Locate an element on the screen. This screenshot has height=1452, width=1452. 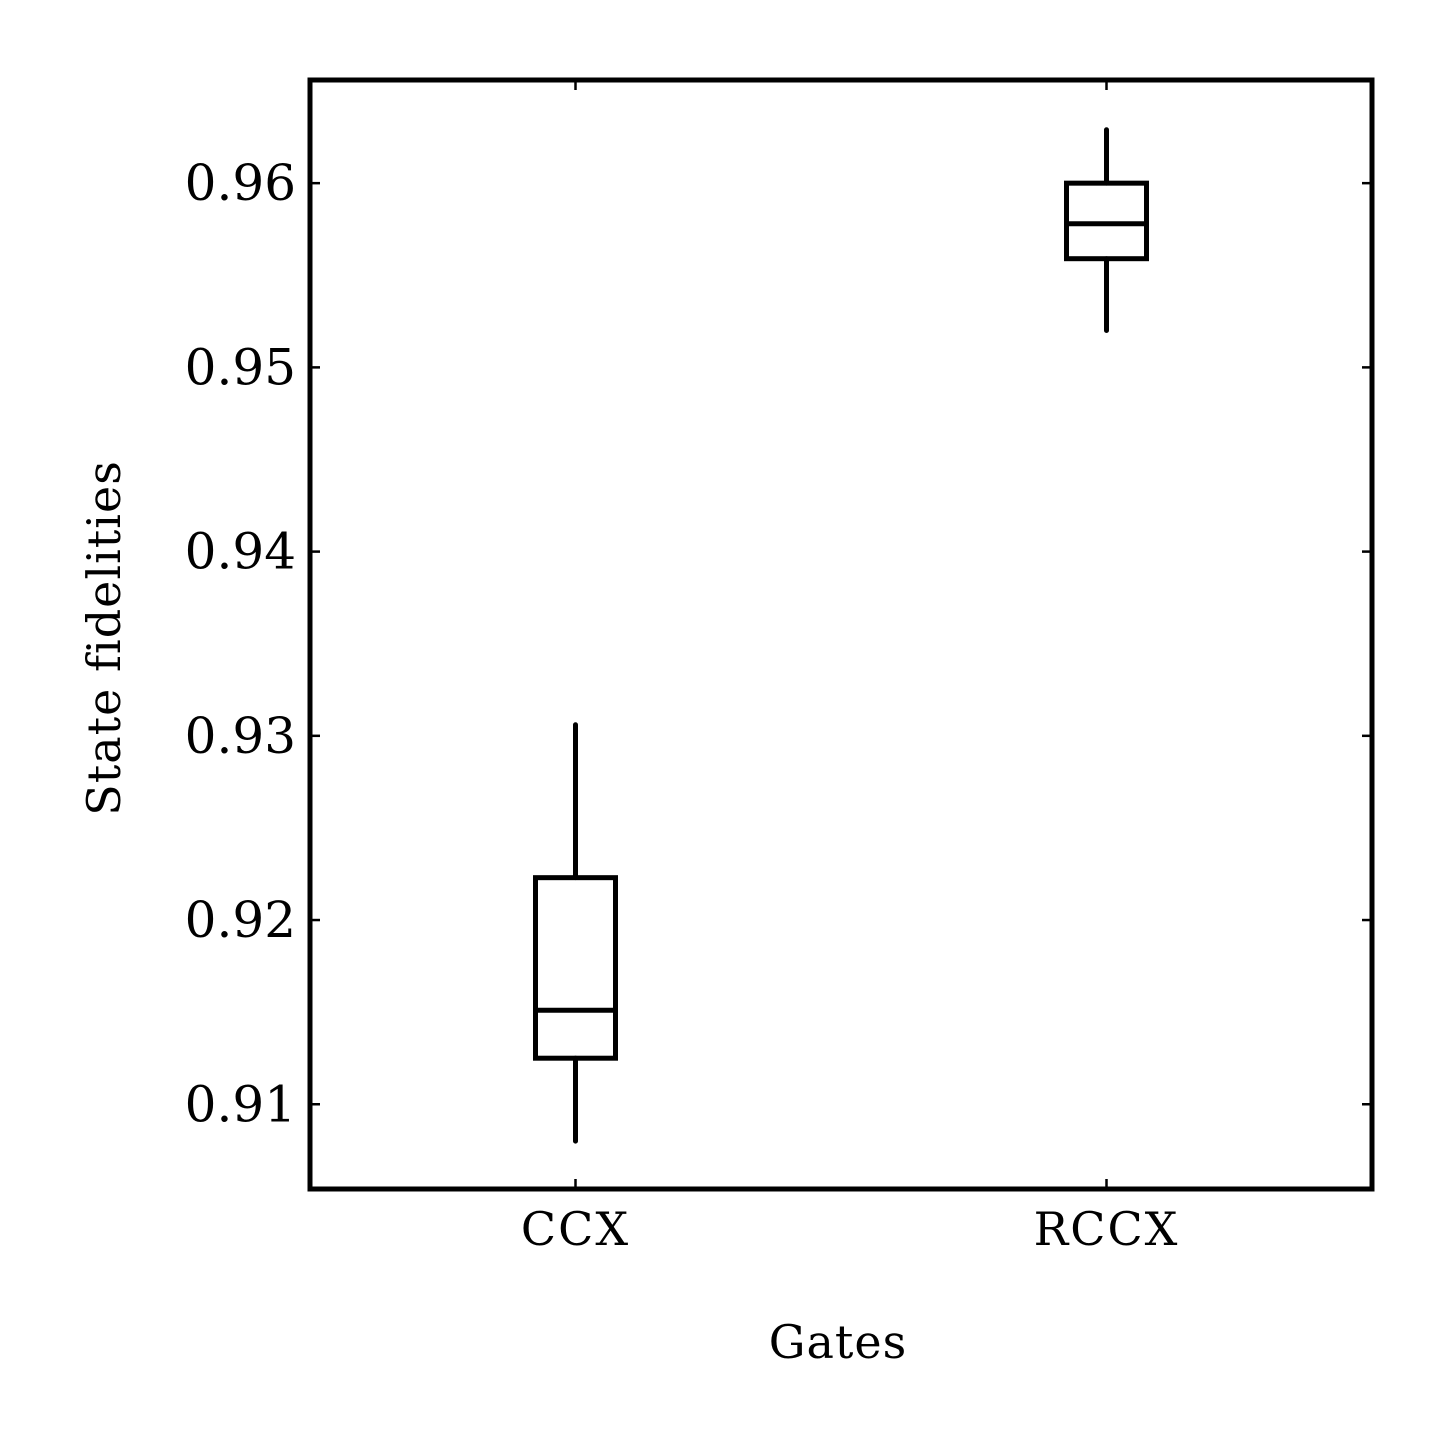
x-tick-label: CCX is located at coordinates (575, 1229).